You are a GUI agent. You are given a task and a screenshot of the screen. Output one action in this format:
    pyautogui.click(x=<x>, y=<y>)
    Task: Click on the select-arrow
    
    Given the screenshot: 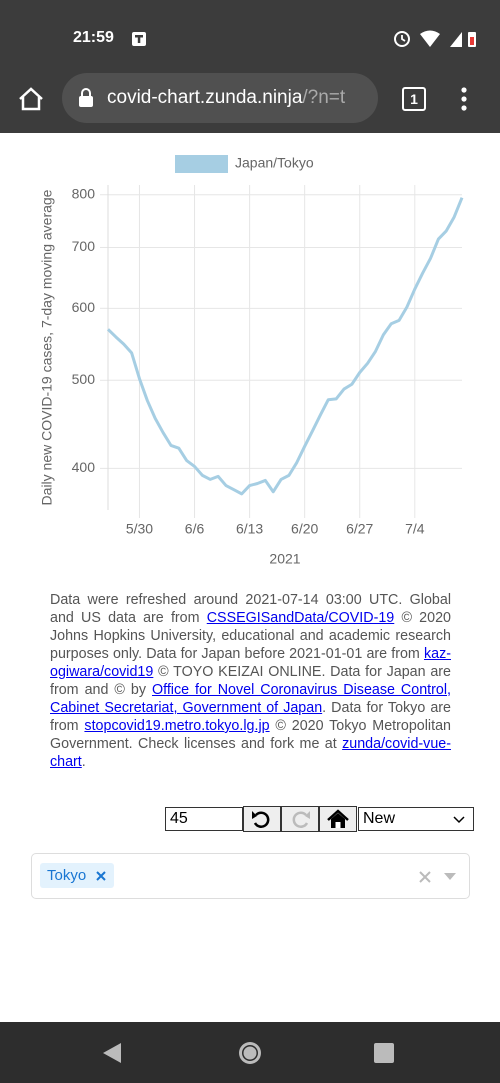 What is the action you would take?
    pyautogui.click(x=459, y=820)
    